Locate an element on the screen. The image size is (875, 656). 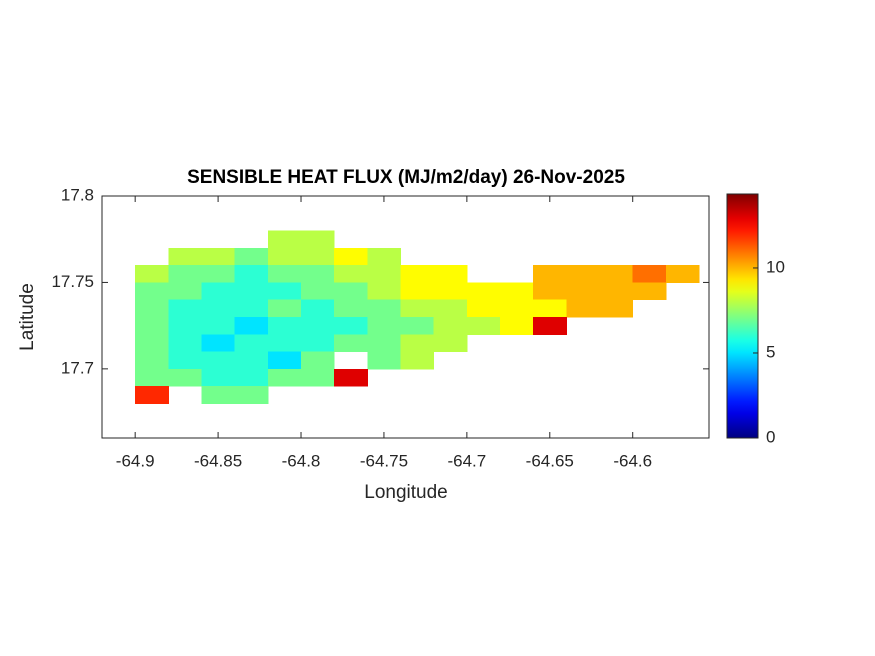
colorbar-fill is located at coordinates (742, 316).